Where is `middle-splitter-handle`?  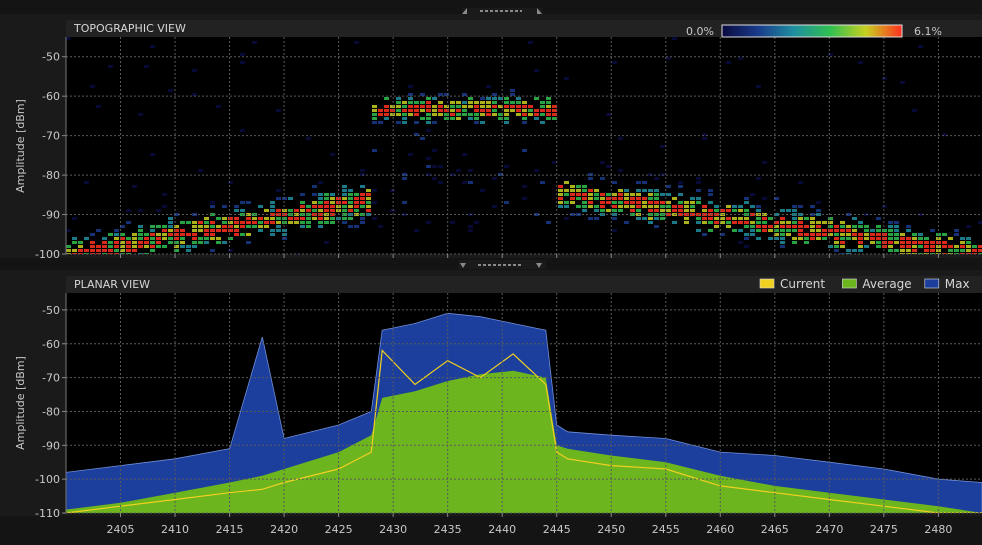
middle-splitter-handle is located at coordinates (502, 264).